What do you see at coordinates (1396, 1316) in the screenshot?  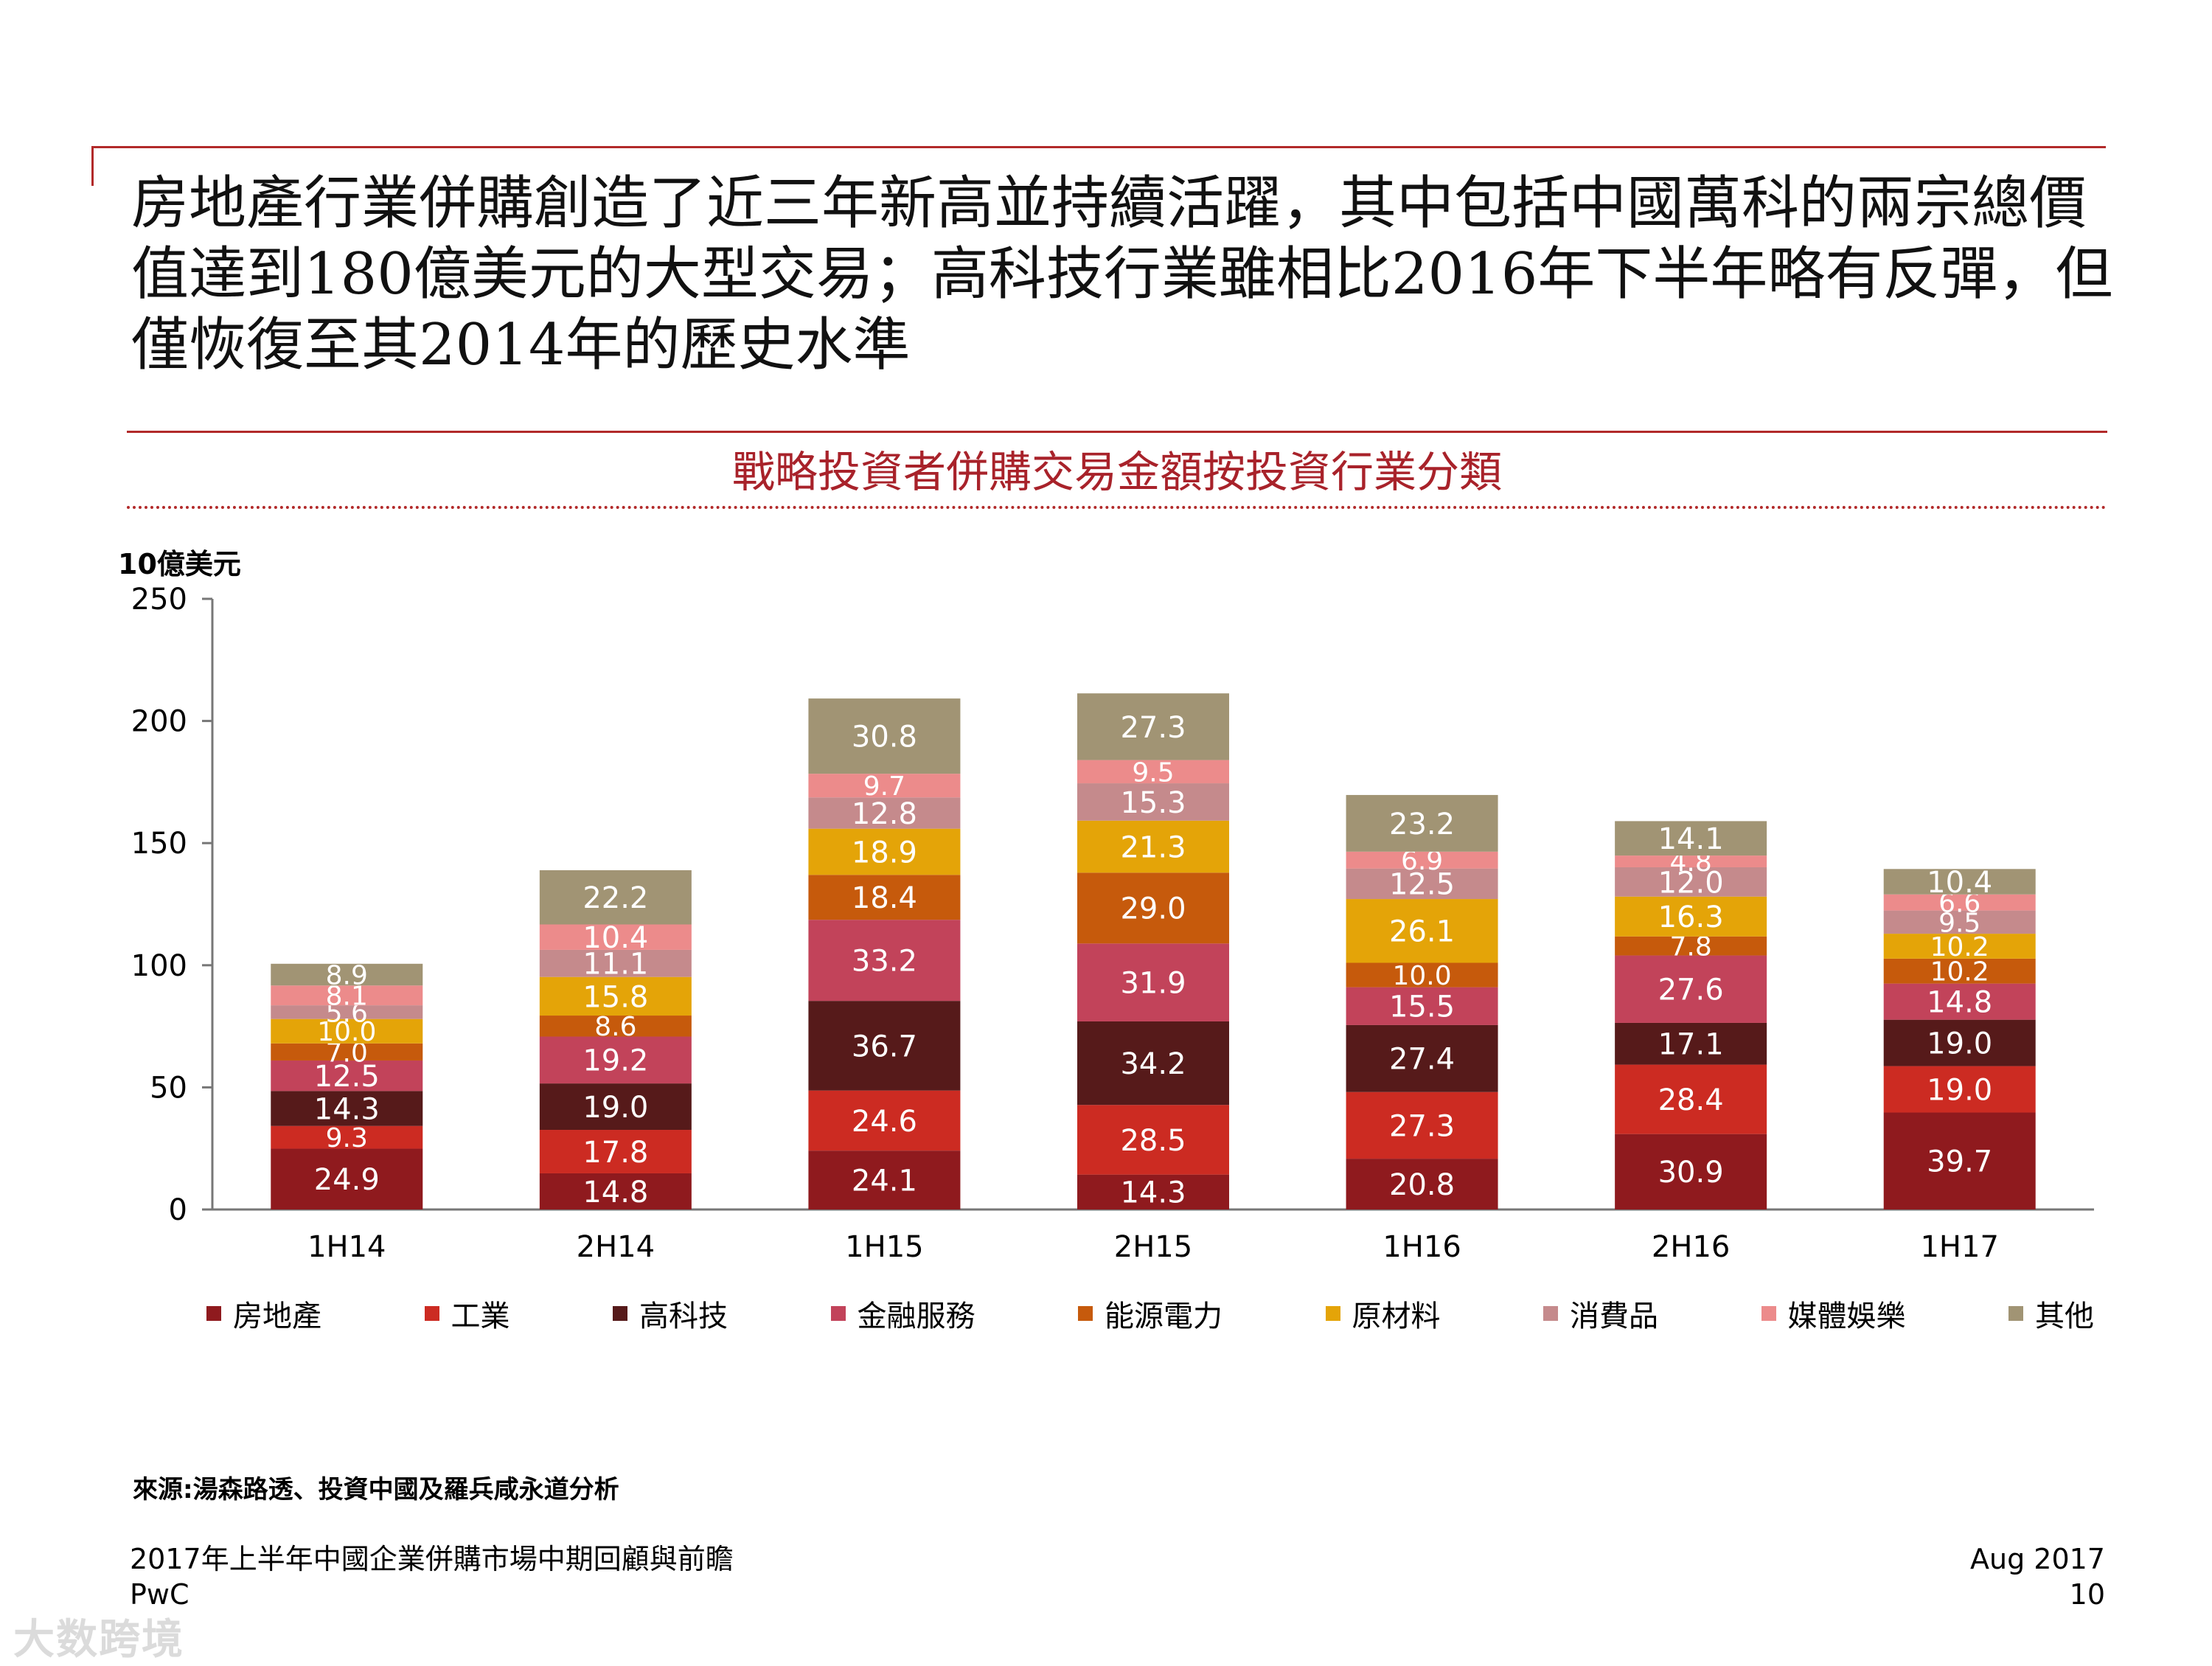 I see `legend-label: 原材料` at bounding box center [1396, 1316].